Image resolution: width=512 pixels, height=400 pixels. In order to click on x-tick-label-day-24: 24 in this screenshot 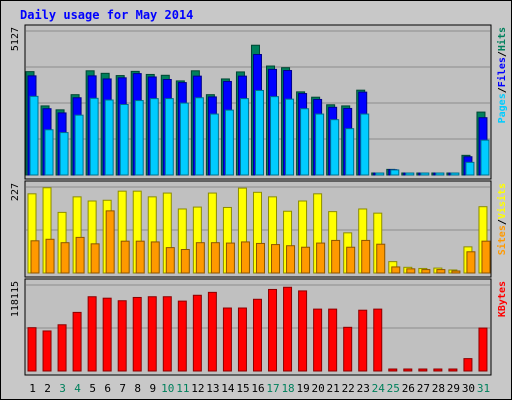, I will do `click(379, 388)`.